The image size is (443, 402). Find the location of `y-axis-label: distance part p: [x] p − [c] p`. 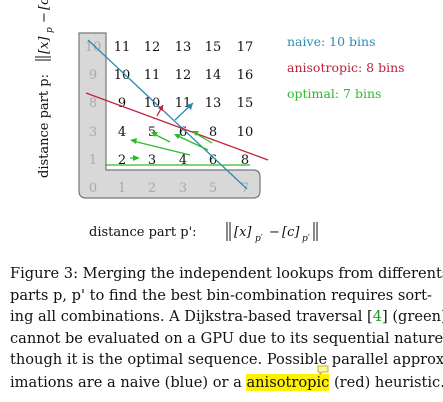

y-axis-label: distance part p: [x] p − [c] p is located at coordinates (45, 89).